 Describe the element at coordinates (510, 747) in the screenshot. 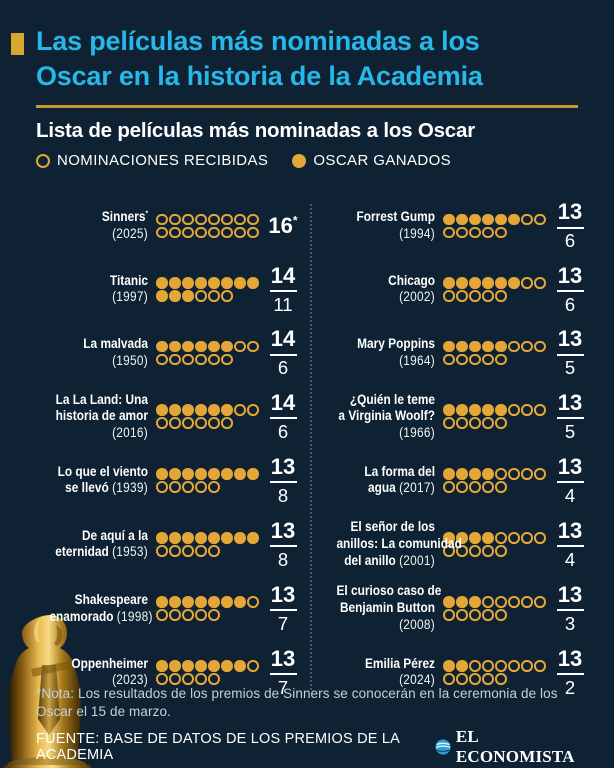

I see `el-economista-logo: EL ECONOMISTA` at that location.